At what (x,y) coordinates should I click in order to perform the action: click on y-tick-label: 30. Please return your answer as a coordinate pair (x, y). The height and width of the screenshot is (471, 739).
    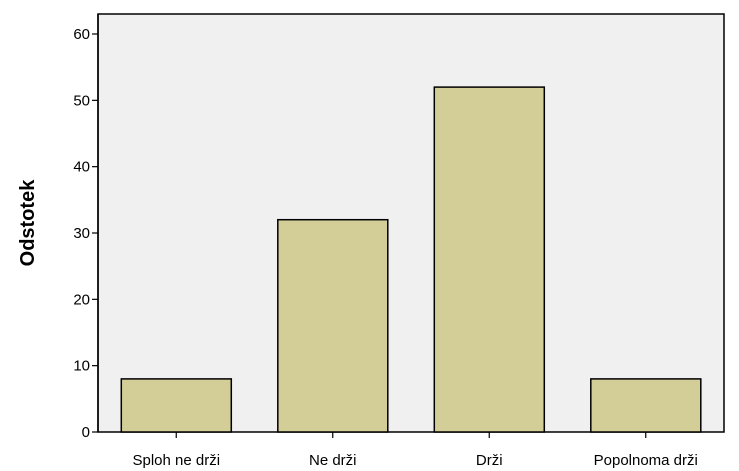
    Looking at the image, I should click on (81, 233).